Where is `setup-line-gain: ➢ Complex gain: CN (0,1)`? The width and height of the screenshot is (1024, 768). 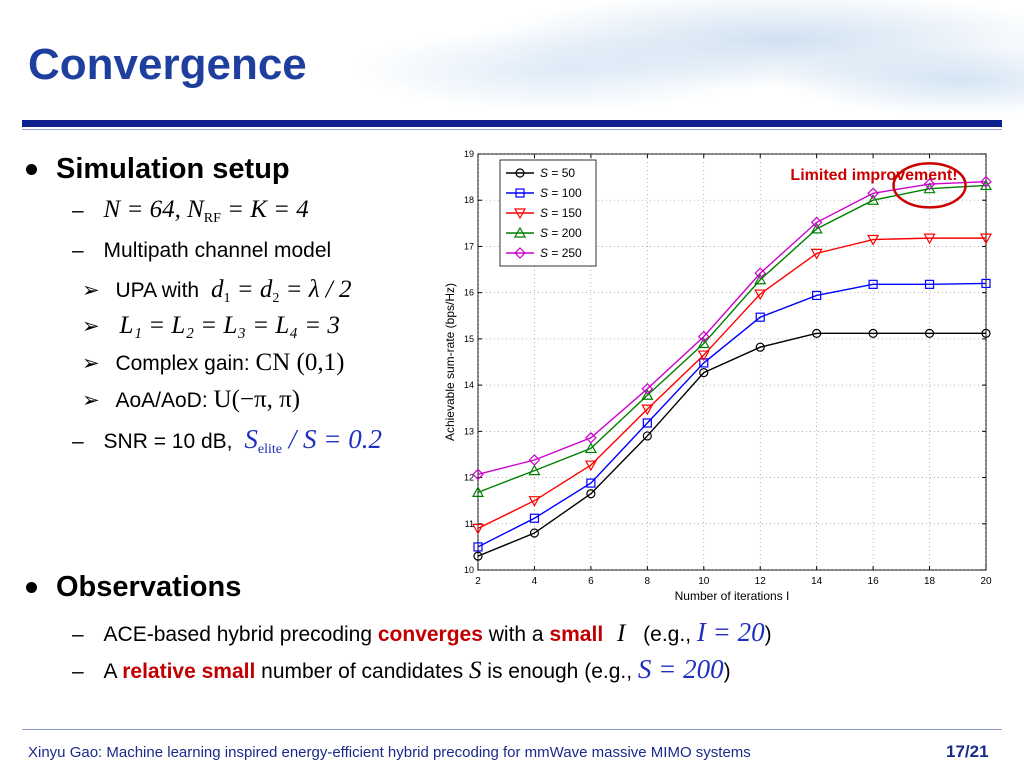
setup-line-gain: ➢ Complex gain: CN (0,1) is located at coordinates (213, 363).